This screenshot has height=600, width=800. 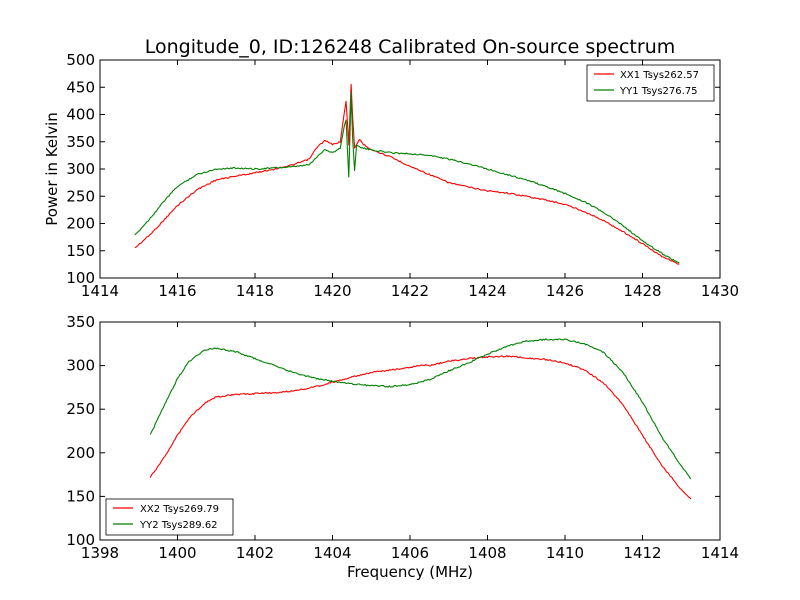 I want to click on bottom-x-tick-label: 1414, so click(x=720, y=553).